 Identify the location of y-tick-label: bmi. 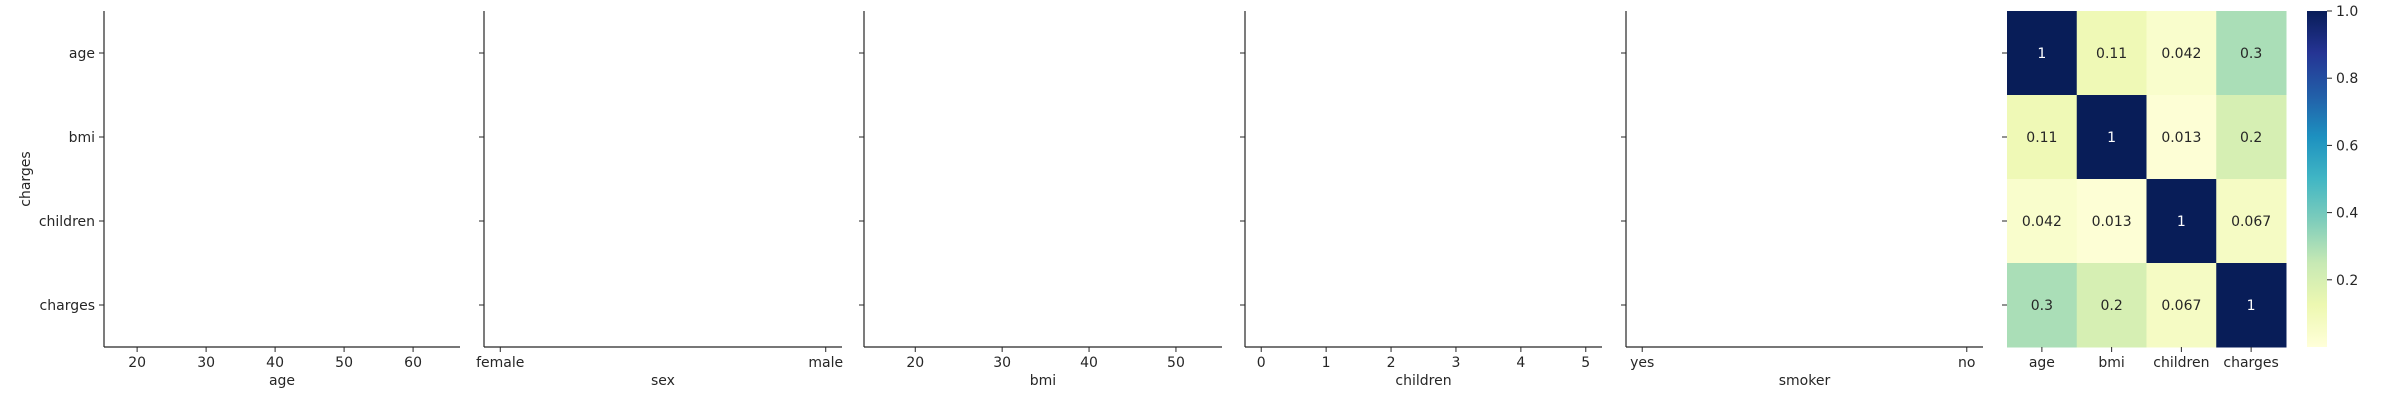
(82, 138).